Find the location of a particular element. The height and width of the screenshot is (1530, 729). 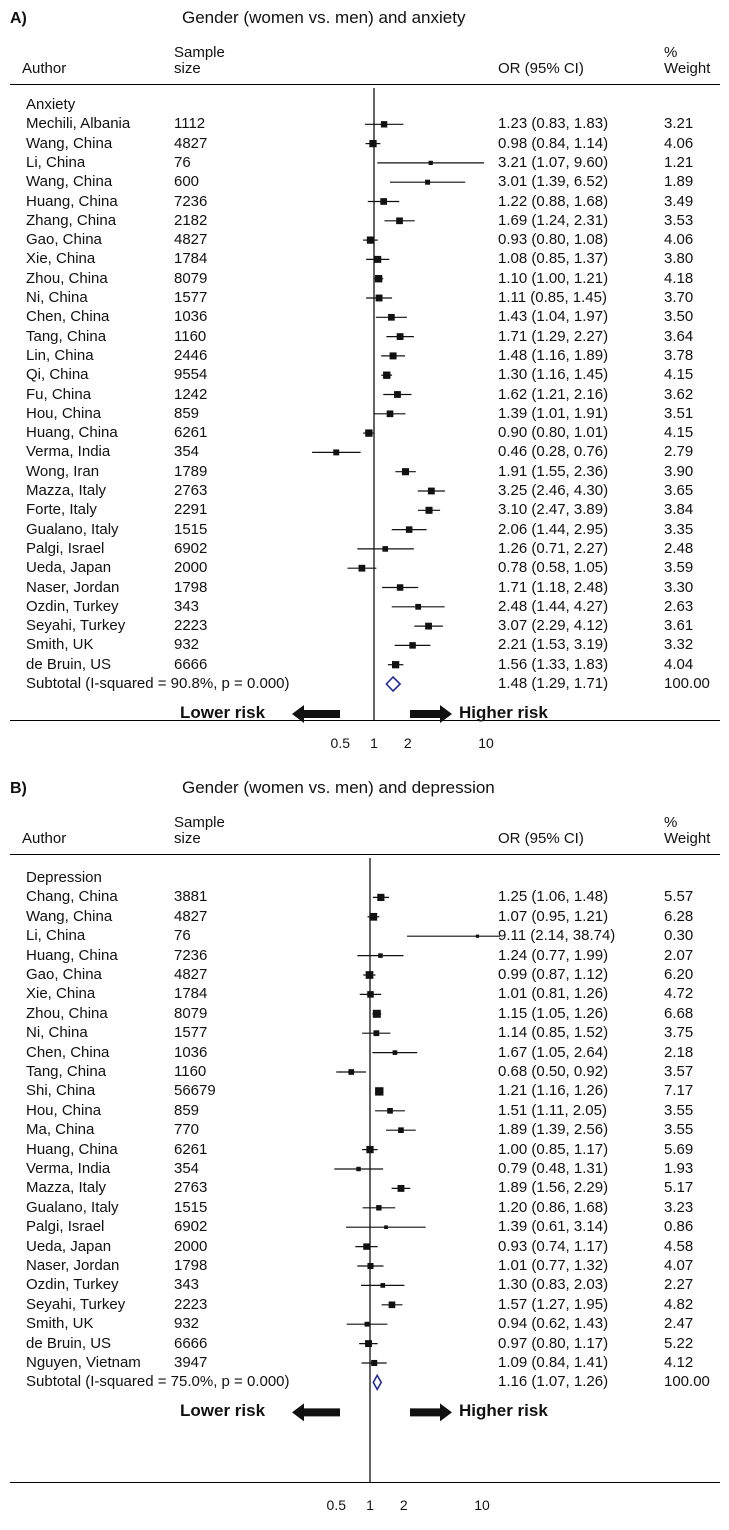

header-rule is located at coordinates (365, 84).